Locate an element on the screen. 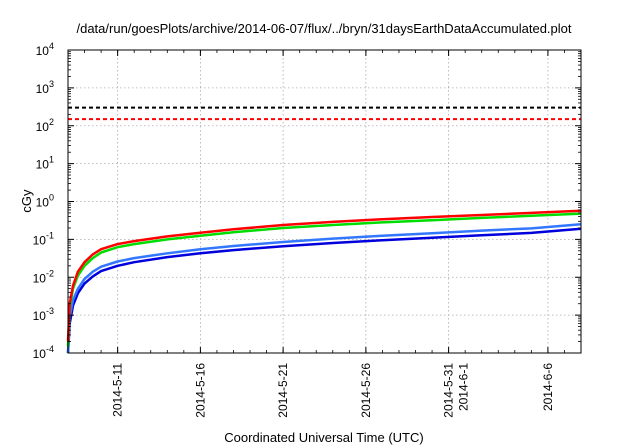 The height and width of the screenshot is (448, 640). y-tick-label: 10⁻¹ is located at coordinates (43, 238).